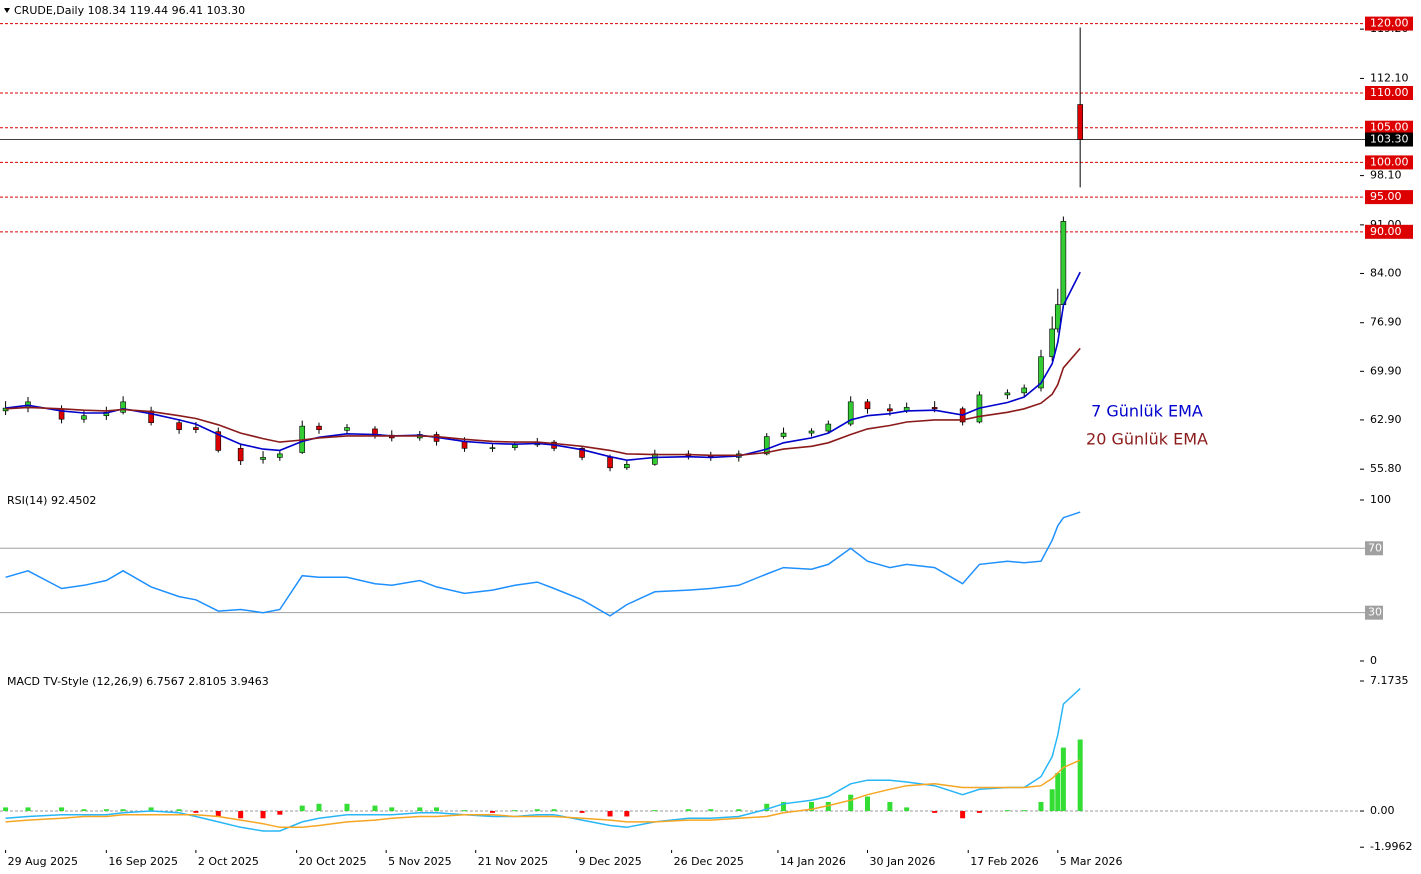 This screenshot has width=1421, height=874. I want to click on x-tick-label: 17 Feb 2026, so click(1004, 861).